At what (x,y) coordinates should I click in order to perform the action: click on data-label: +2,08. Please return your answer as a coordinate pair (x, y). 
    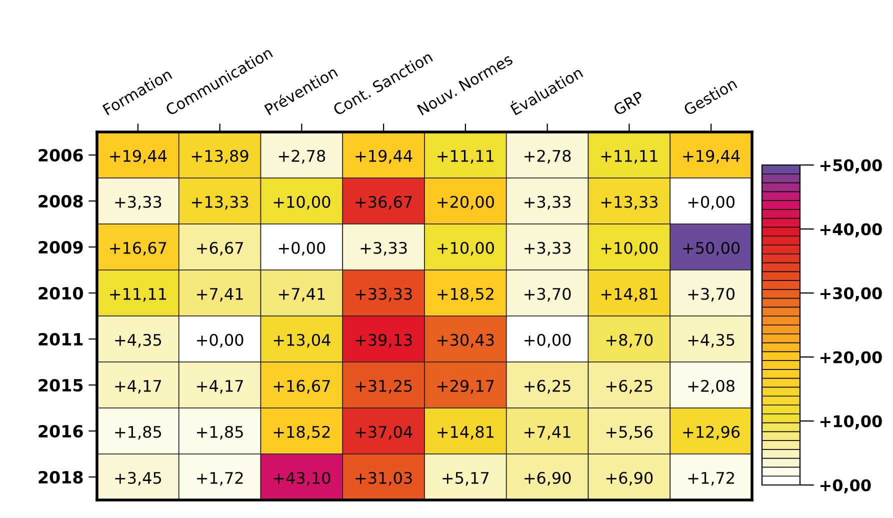
    Looking at the image, I should click on (711, 387).